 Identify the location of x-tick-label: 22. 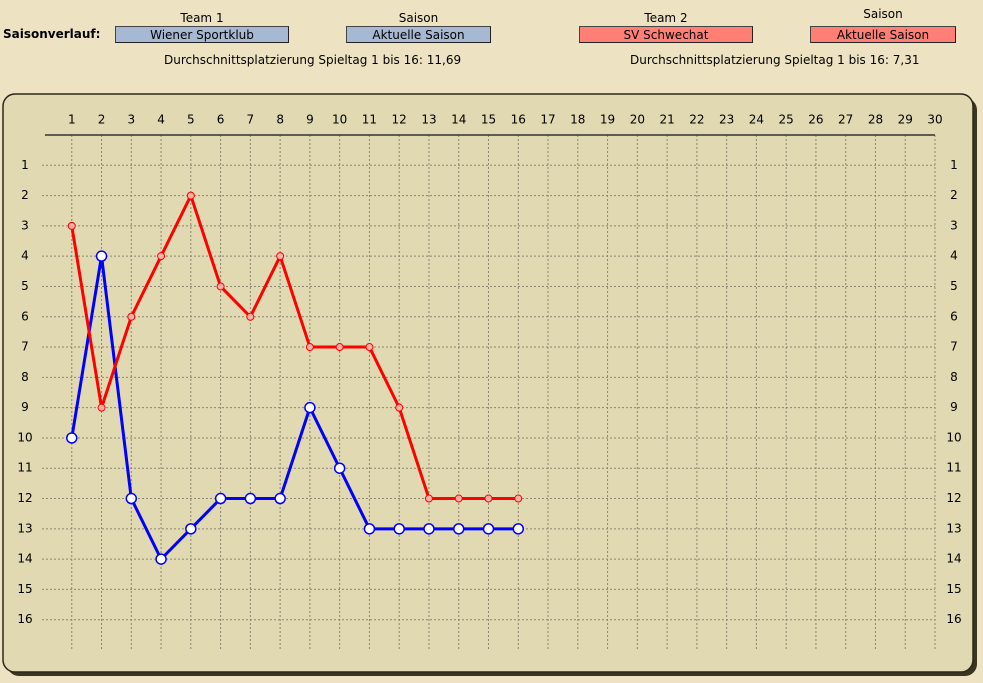
(696, 120).